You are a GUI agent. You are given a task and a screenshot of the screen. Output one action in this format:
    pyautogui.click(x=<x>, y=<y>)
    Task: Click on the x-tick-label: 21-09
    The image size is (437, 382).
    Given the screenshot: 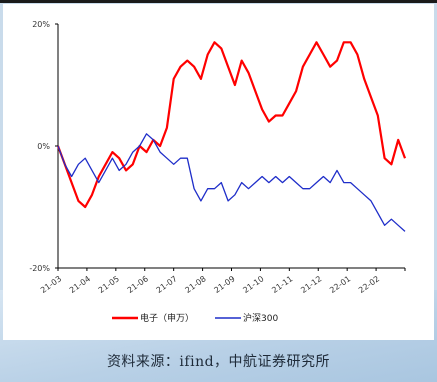 What is the action you would take?
    pyautogui.click(x=224, y=284)
    